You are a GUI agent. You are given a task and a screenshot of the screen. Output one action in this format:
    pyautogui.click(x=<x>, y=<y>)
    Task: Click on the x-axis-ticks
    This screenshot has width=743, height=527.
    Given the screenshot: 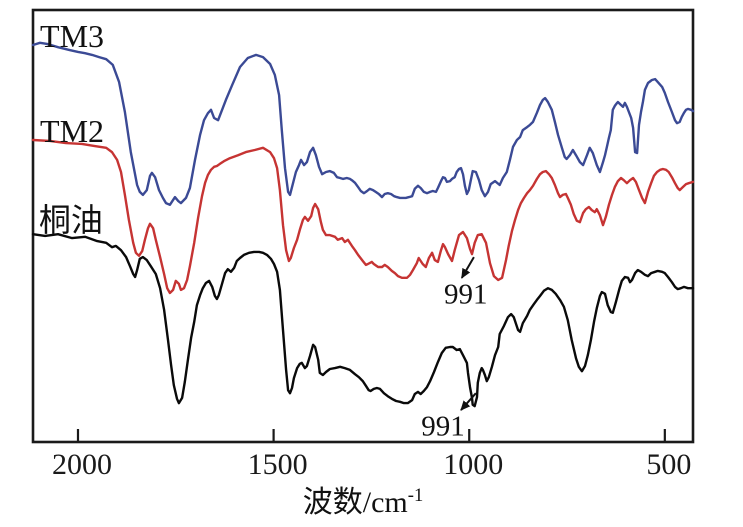 What is the action you would take?
    pyautogui.click(x=371, y=435)
    